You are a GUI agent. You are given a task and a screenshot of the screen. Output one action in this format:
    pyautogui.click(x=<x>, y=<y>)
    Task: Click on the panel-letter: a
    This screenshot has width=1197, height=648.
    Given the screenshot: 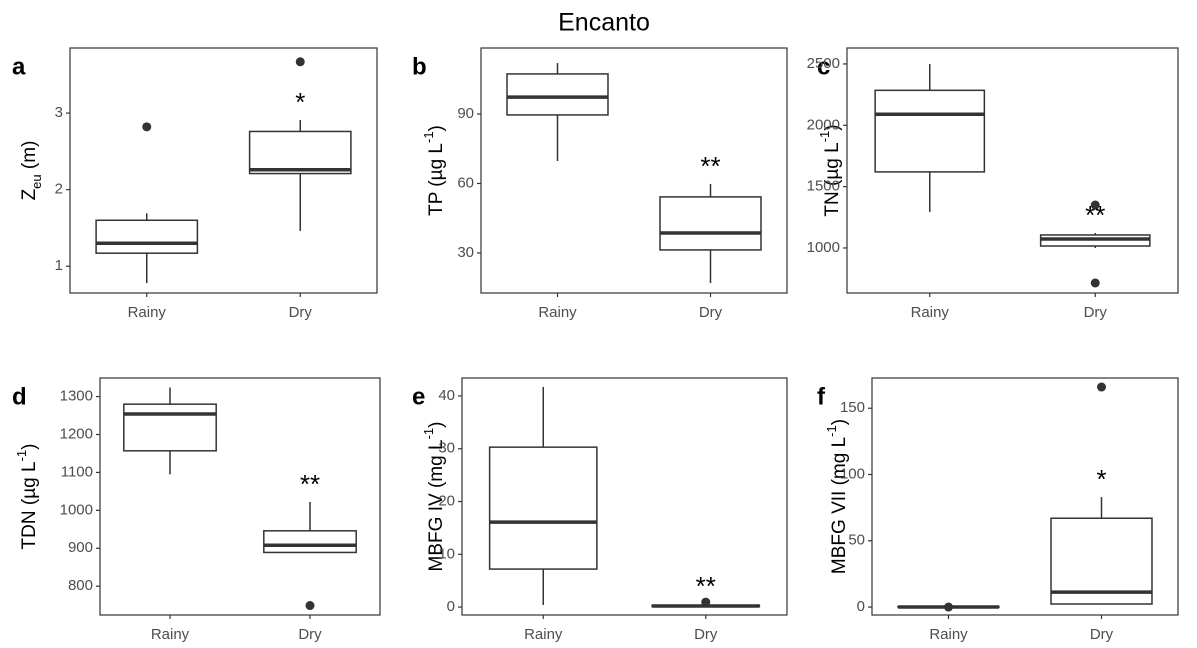 What is the action you would take?
    pyautogui.click(x=19, y=66)
    